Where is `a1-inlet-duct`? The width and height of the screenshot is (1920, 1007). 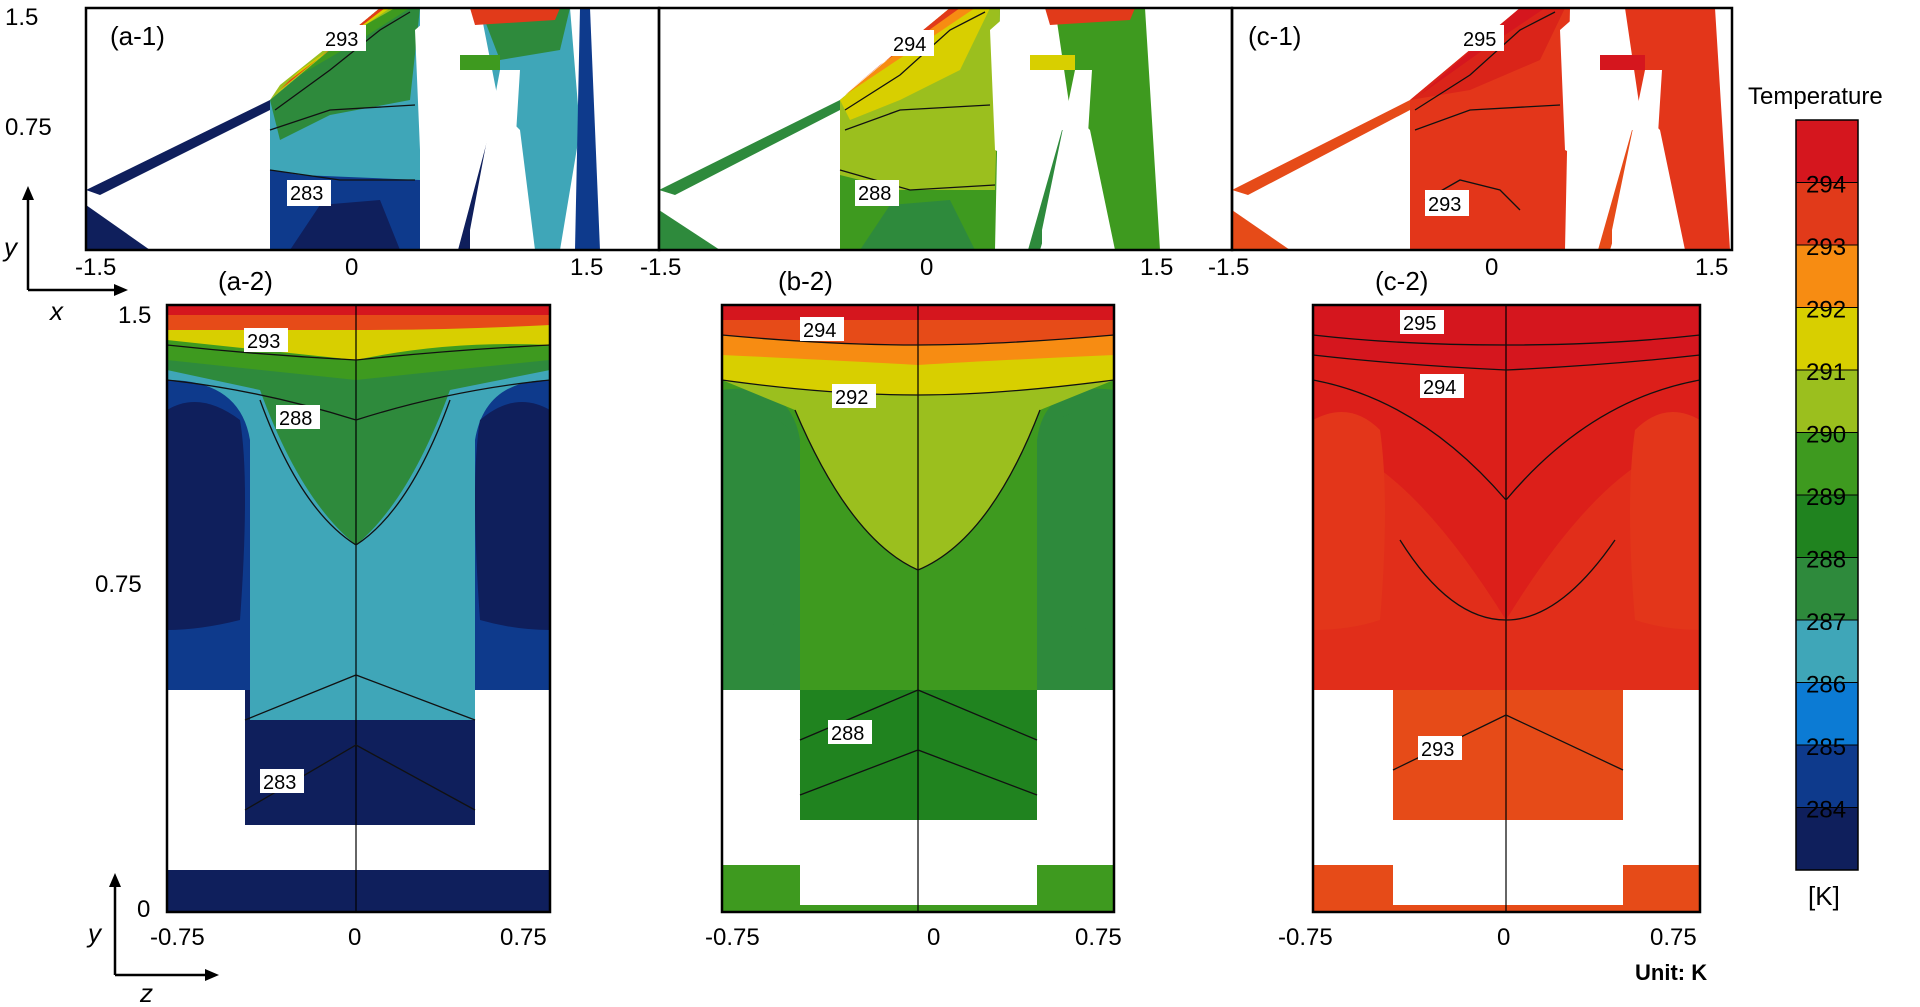
a1-inlet-duct is located at coordinates (178, 147).